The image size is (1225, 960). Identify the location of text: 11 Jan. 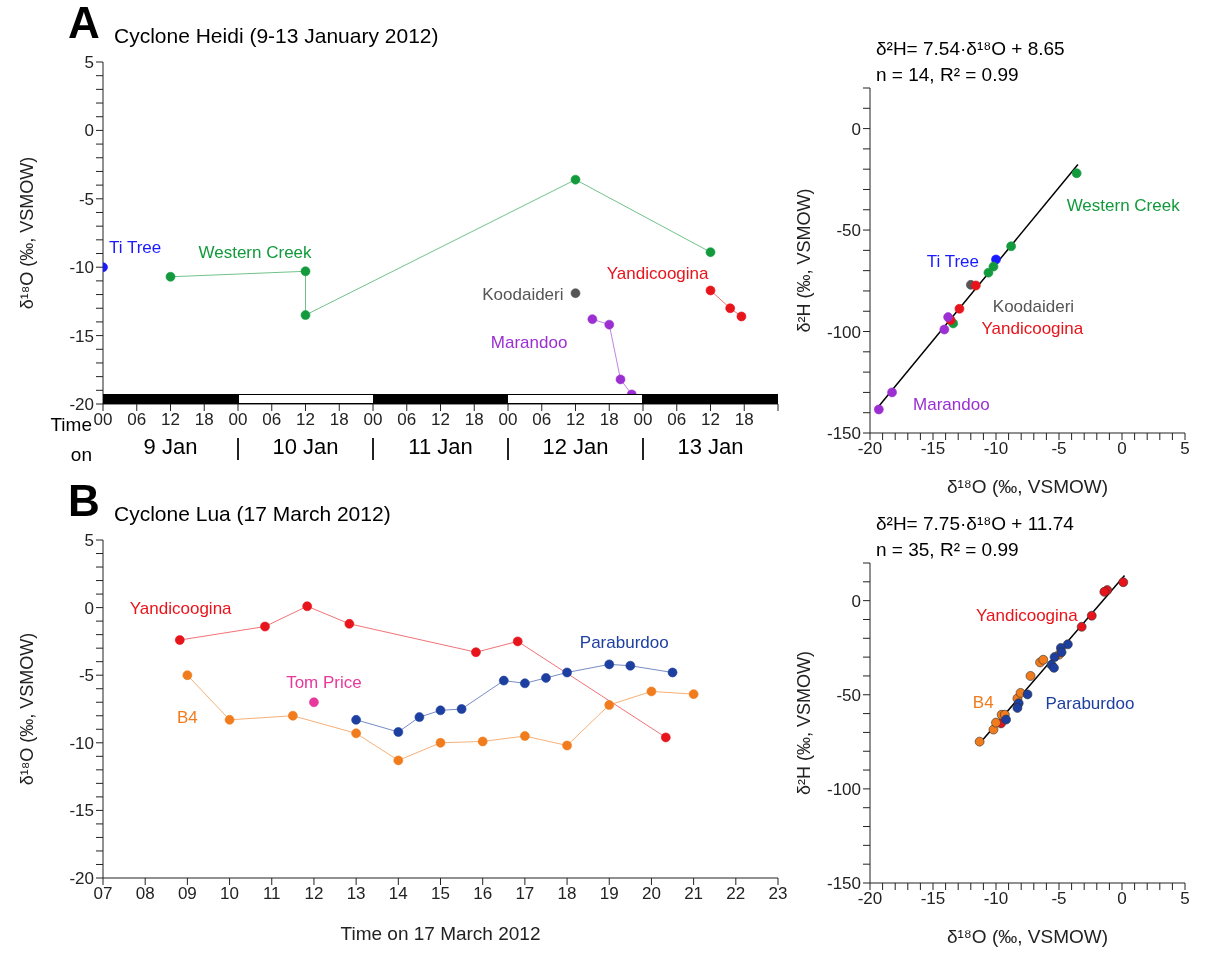
(440, 447).